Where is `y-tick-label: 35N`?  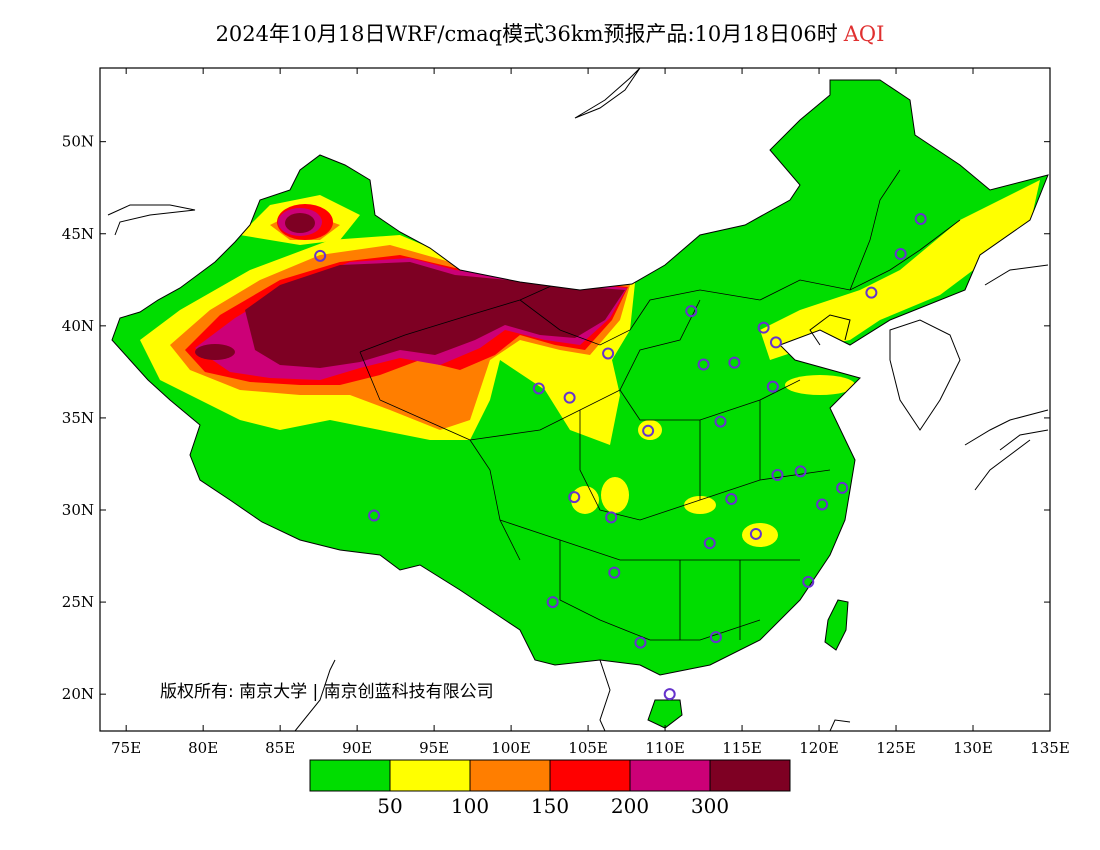 y-tick-label: 35N is located at coordinates (78, 418).